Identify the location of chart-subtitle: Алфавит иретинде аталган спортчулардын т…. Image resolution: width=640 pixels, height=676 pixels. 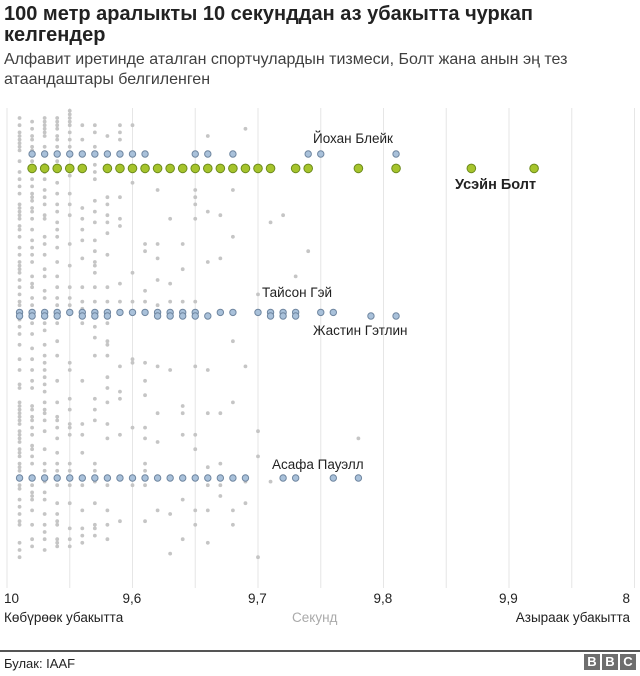
(286, 69).